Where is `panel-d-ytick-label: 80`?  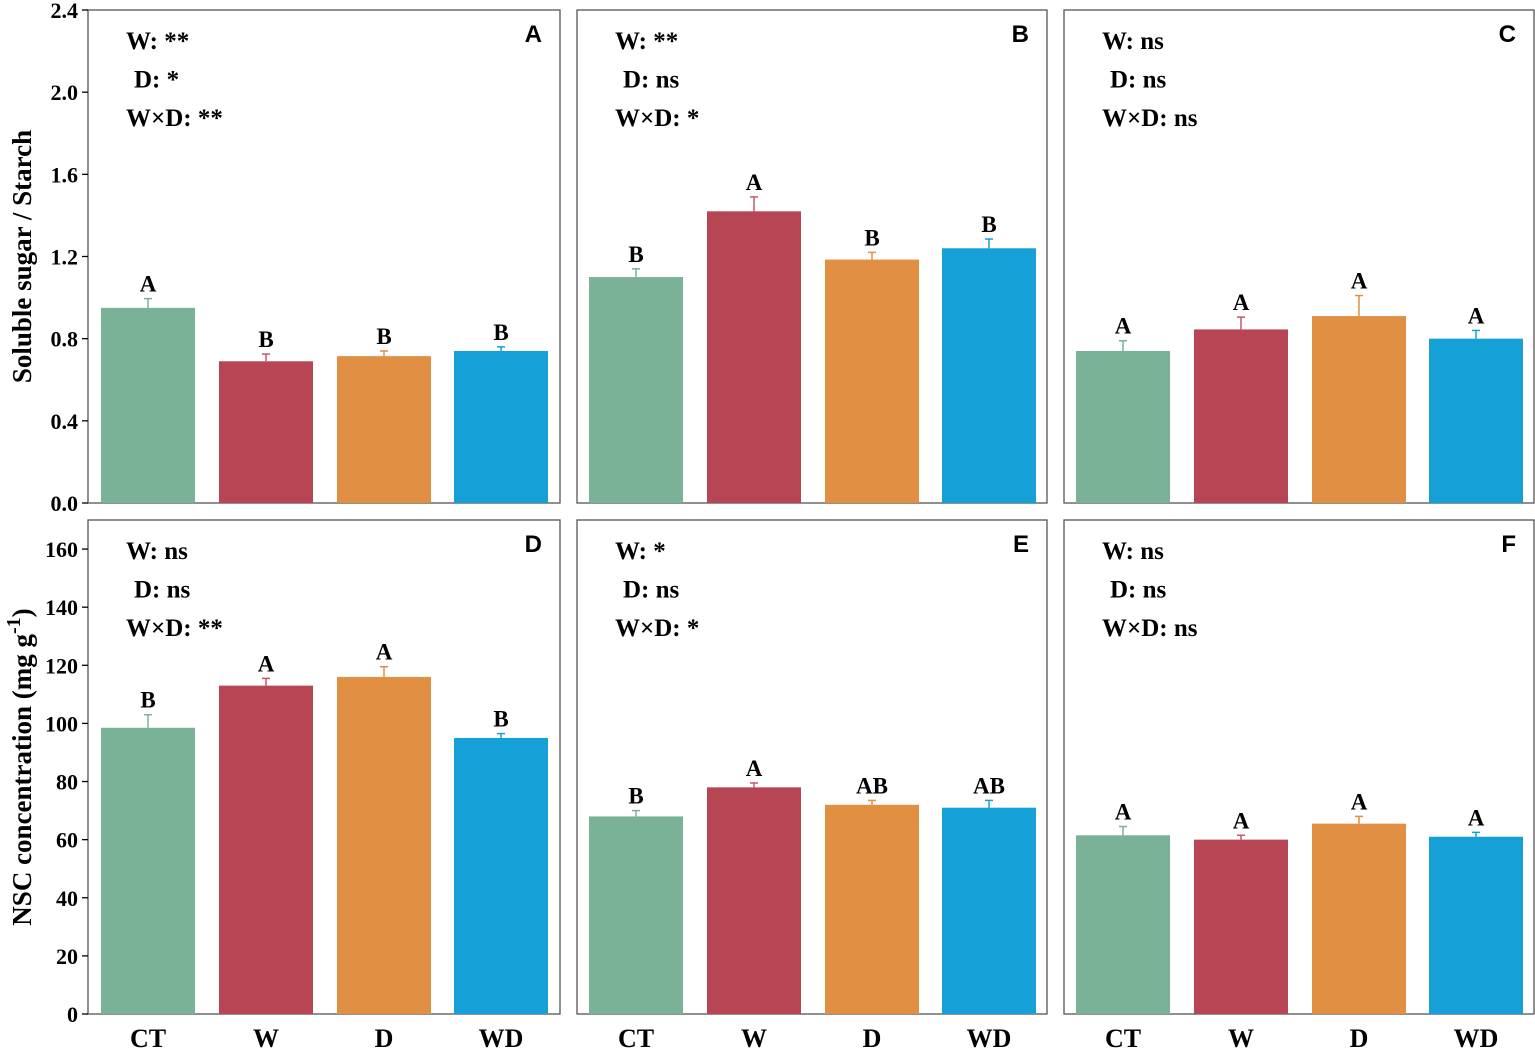 panel-d-ytick-label: 80 is located at coordinates (67, 782).